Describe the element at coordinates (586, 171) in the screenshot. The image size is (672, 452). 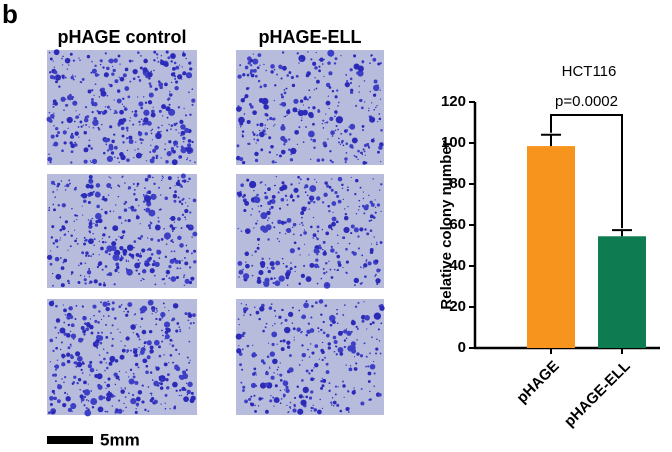
I see `significance-bracket` at that location.